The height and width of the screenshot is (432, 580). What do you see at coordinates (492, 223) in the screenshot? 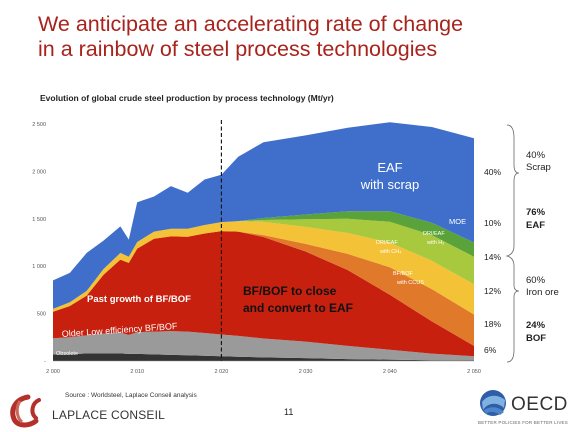
I see `share-label: 10%` at bounding box center [492, 223].